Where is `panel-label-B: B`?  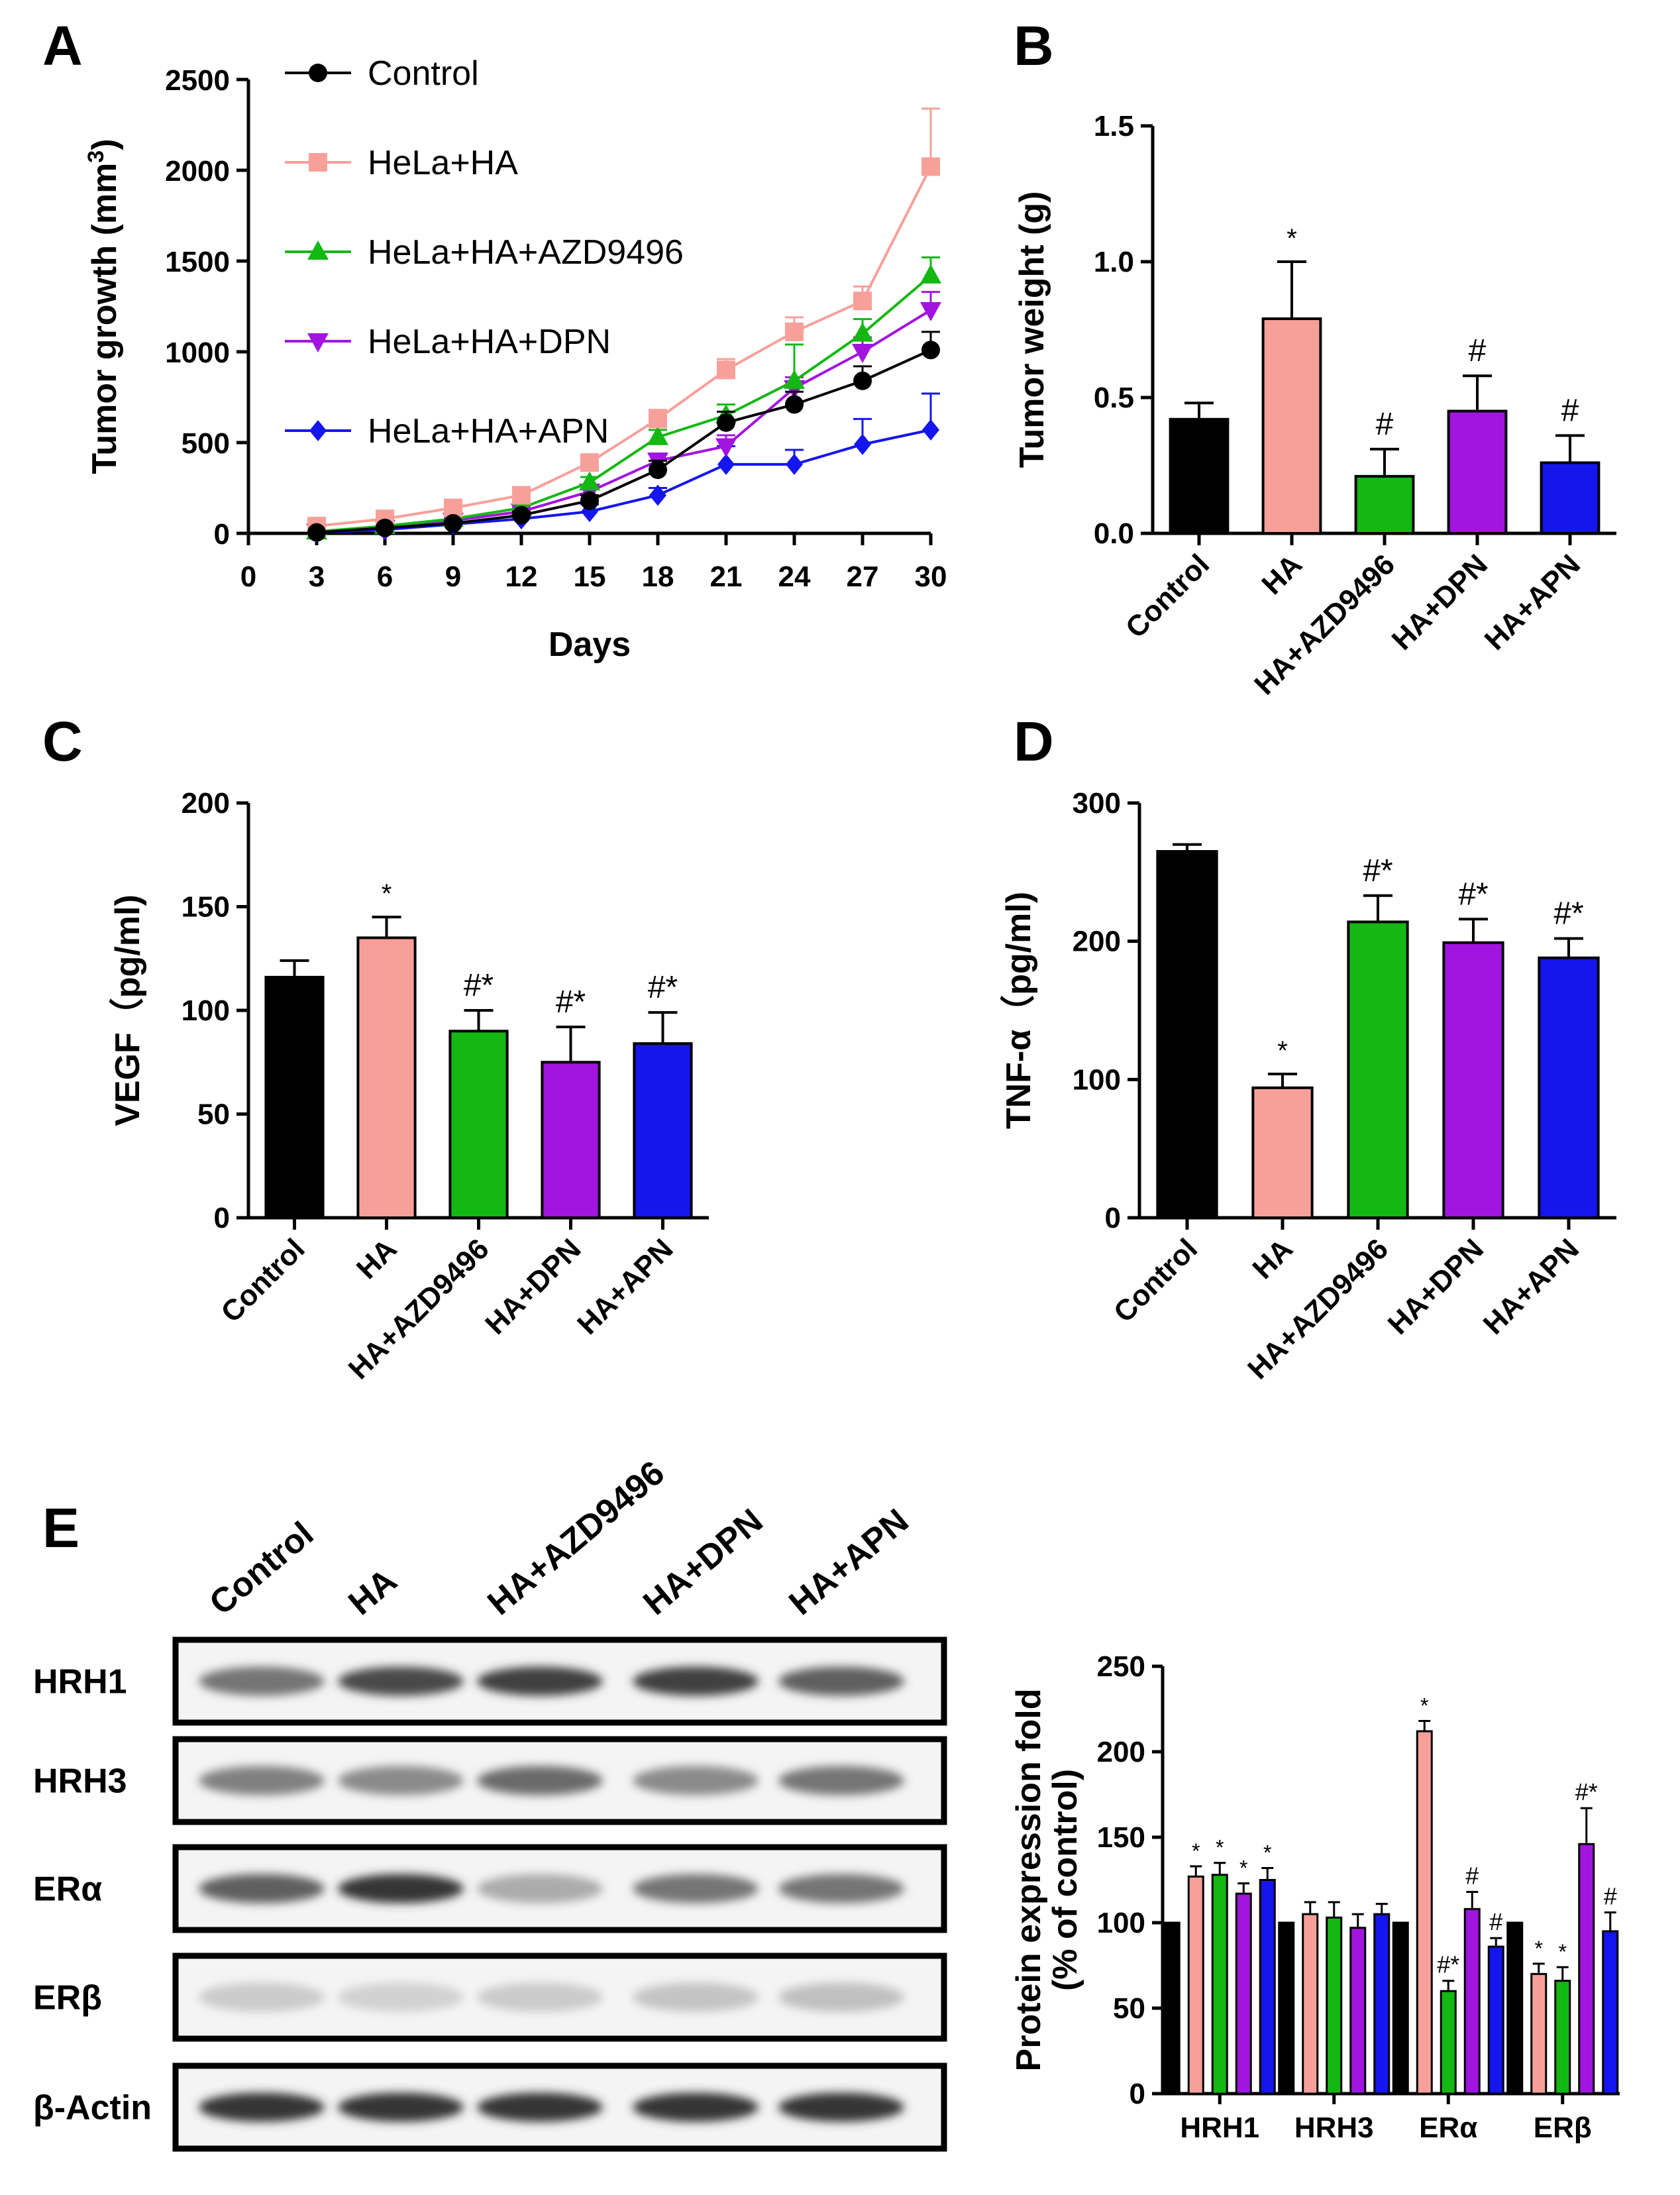
panel-label-B: B is located at coordinates (1034, 46).